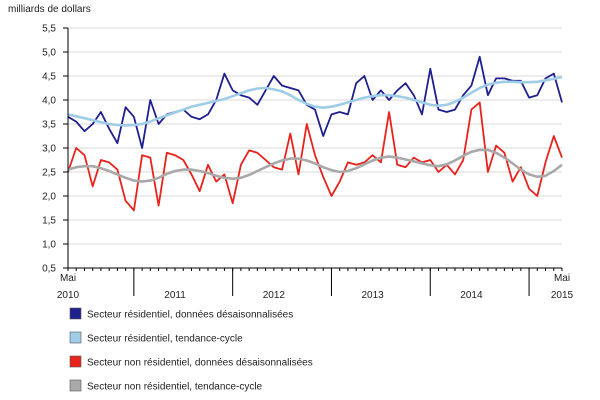 The height and width of the screenshot is (400, 600). I want to click on y-tick-label: 3,0, so click(49, 149).